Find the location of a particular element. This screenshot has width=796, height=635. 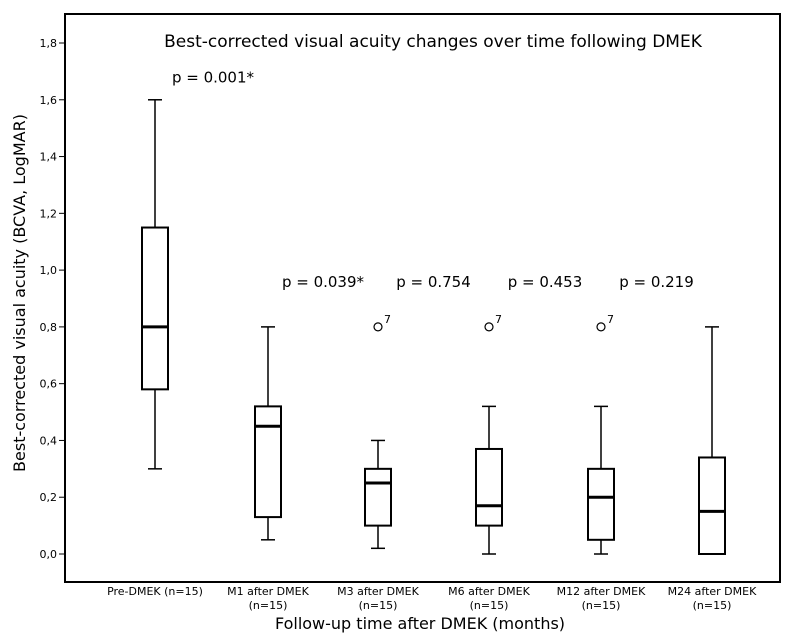

y-tick-label: 0,2 is located at coordinates (49, 497).